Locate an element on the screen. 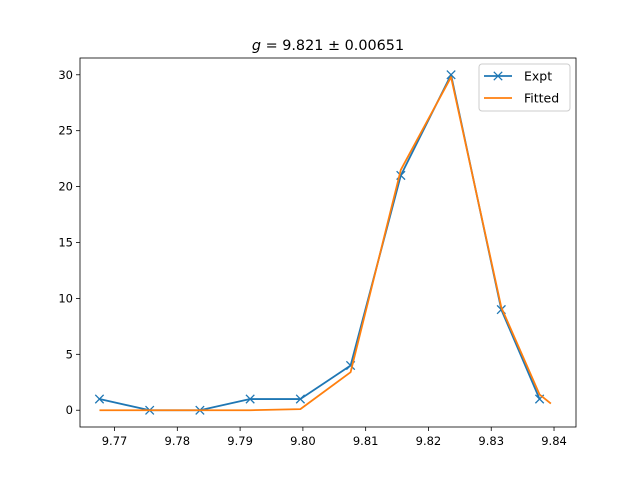 The image size is (640, 484). x-axis-ticks: 9.77 9.78 9.79 9.80 9.81 9.82 9.83 9.84 is located at coordinates (334, 437).